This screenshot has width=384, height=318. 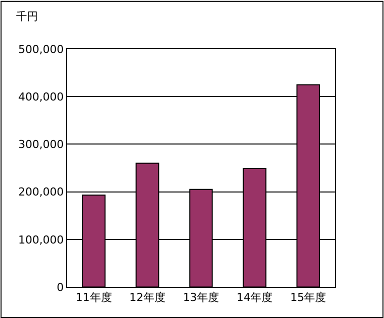 I want to click on y-tick-label: 500,000, so click(x=41, y=49).